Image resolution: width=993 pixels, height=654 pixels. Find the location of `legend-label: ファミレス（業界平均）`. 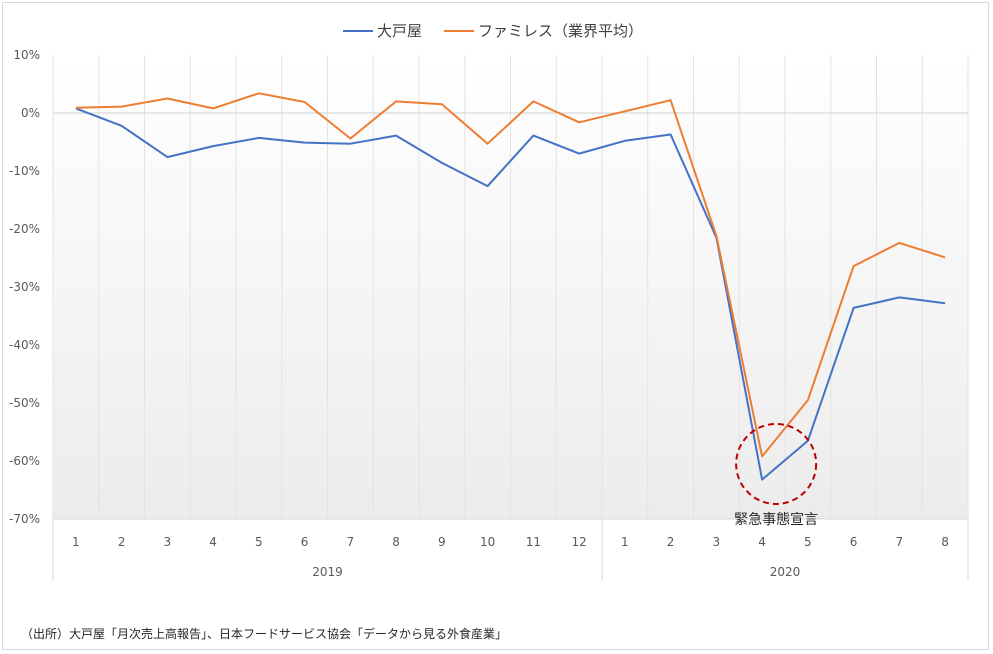

legend-label: ファミレス（業界平均） is located at coordinates (560, 31).